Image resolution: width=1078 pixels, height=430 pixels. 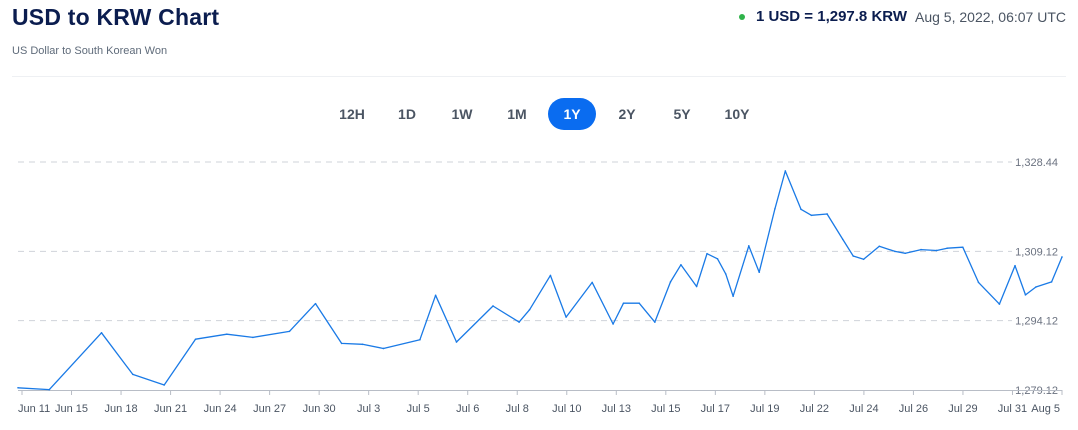 I want to click on range-1d-button: 1D, so click(x=407, y=114).